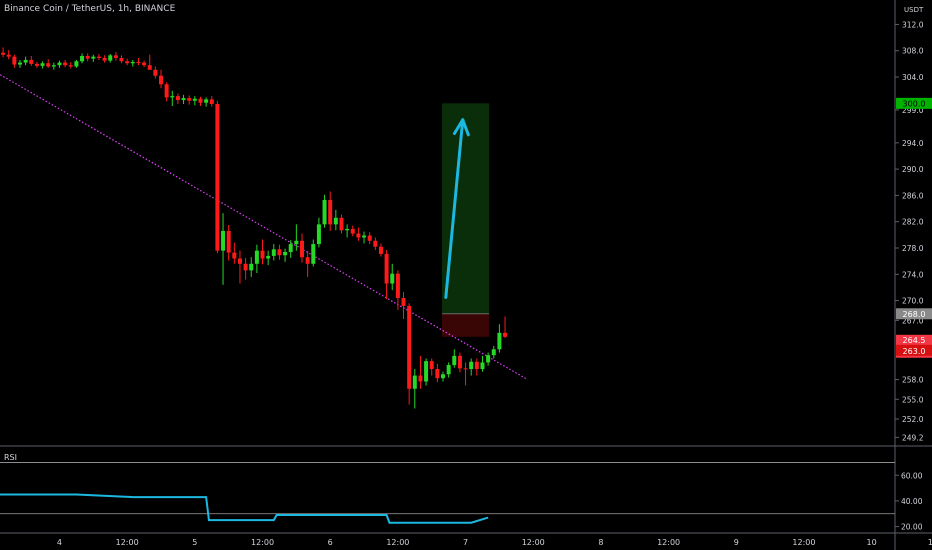  What do you see at coordinates (912, 501) in the screenshot?
I see `rsi-tick-label: 40.00` at bounding box center [912, 501].